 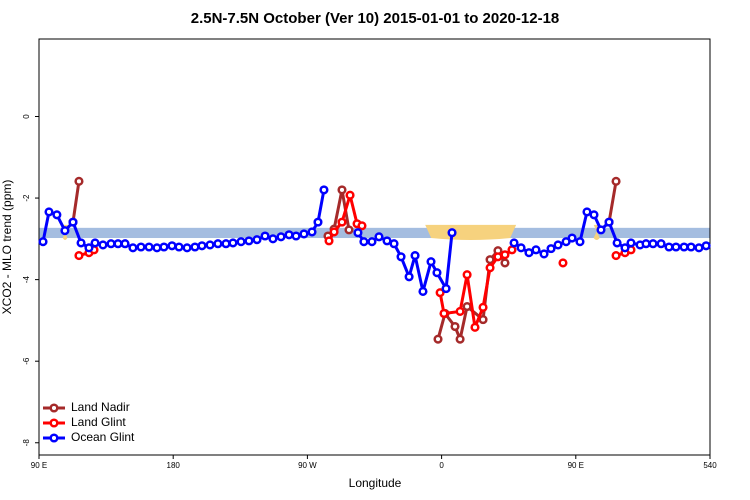 I want to click on band, so click(x=374, y=233).